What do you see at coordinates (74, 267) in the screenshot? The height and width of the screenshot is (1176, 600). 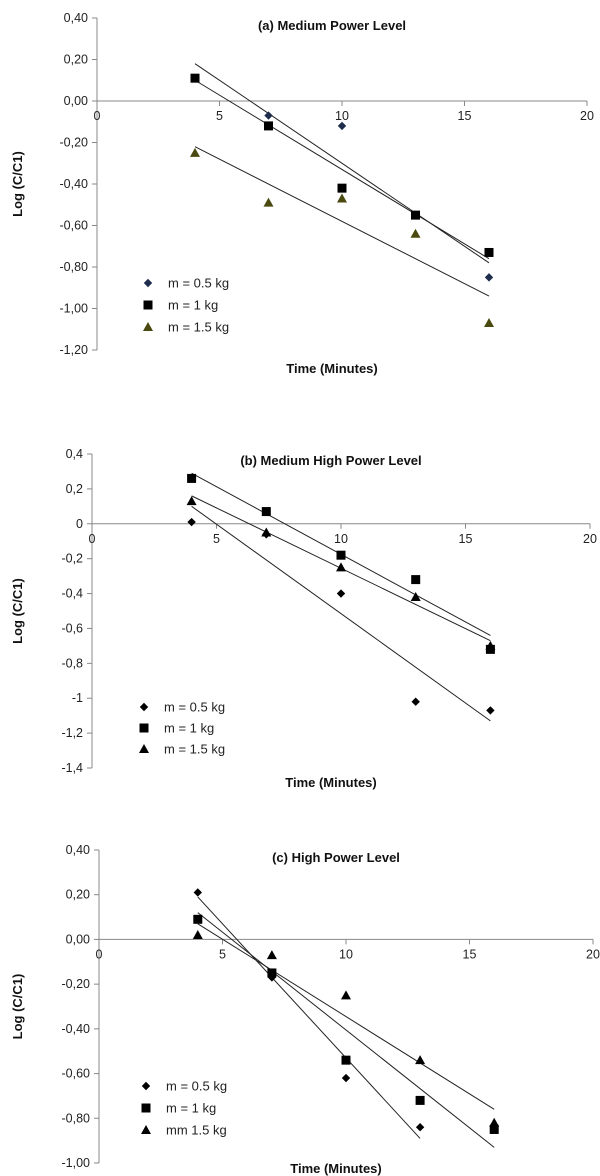 I see `y-tick-label: -0,80` at bounding box center [74, 267].